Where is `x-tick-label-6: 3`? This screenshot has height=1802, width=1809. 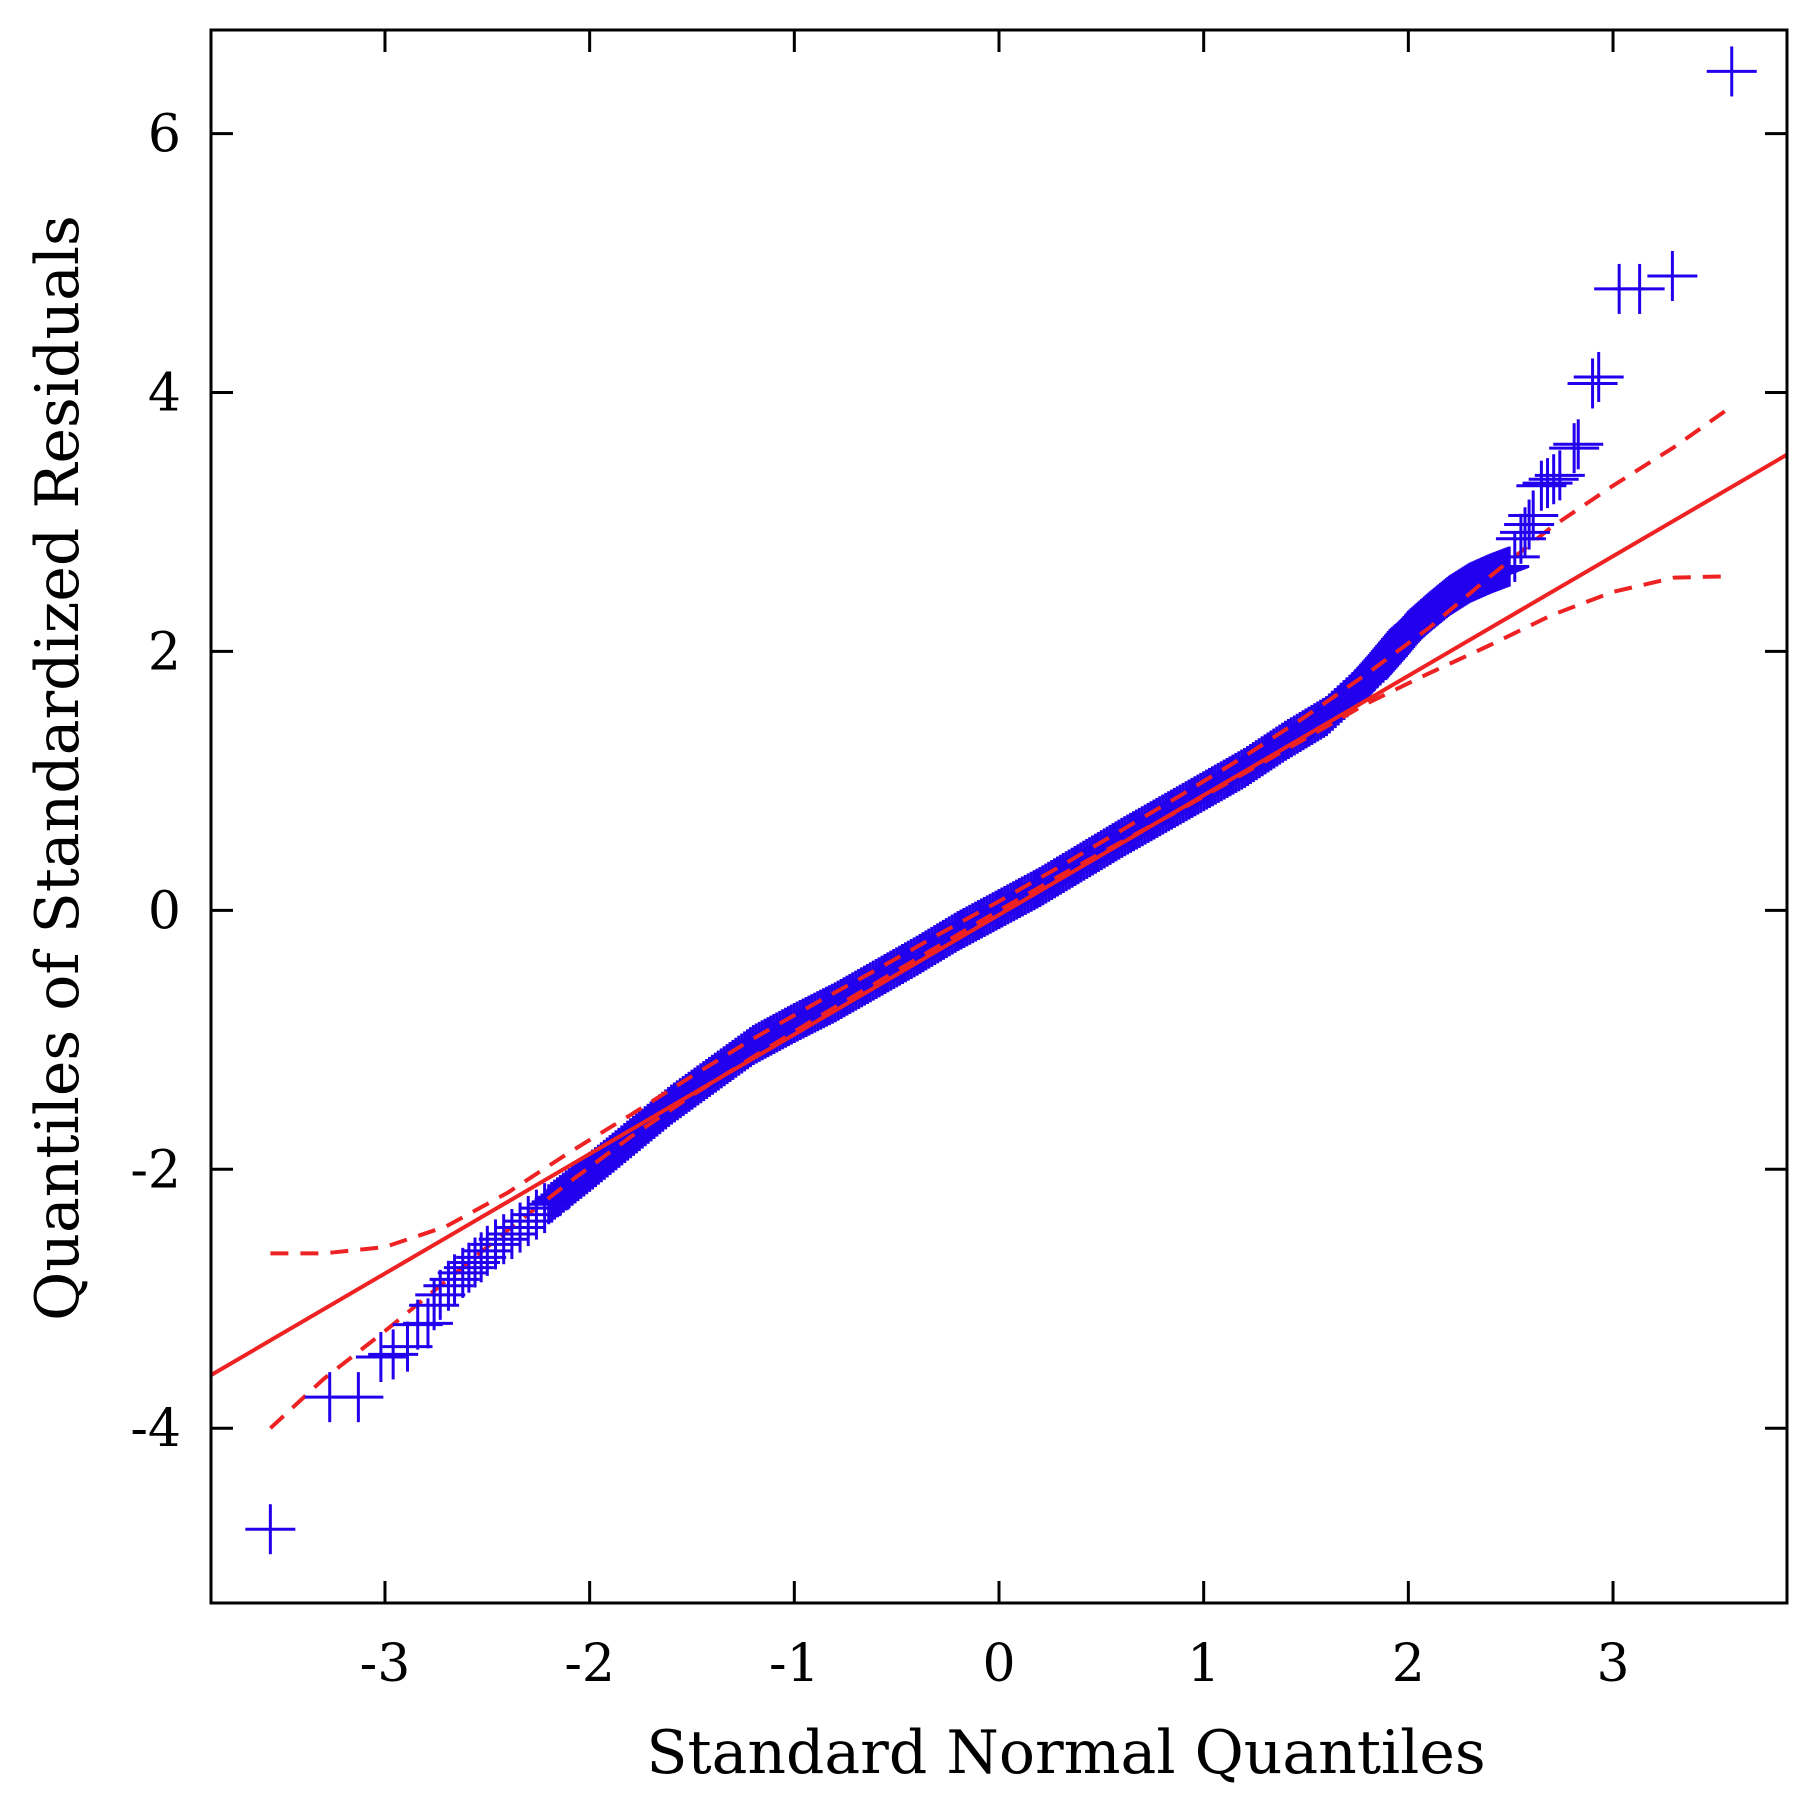 x-tick-label-6: 3 is located at coordinates (1612, 1664).